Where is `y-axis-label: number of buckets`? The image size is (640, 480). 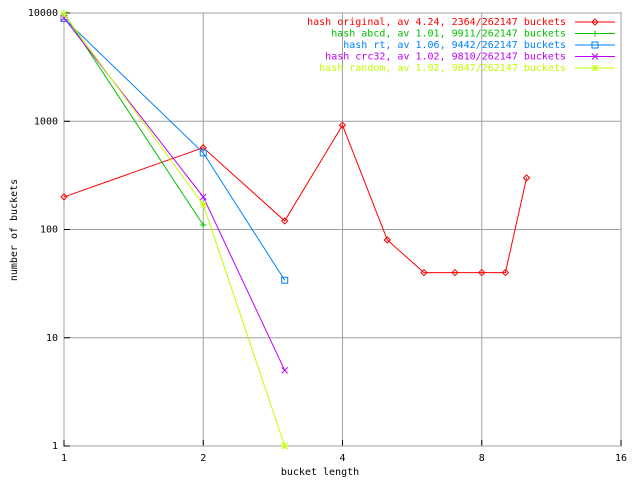 y-axis-label: number of buckets is located at coordinates (14, 230).